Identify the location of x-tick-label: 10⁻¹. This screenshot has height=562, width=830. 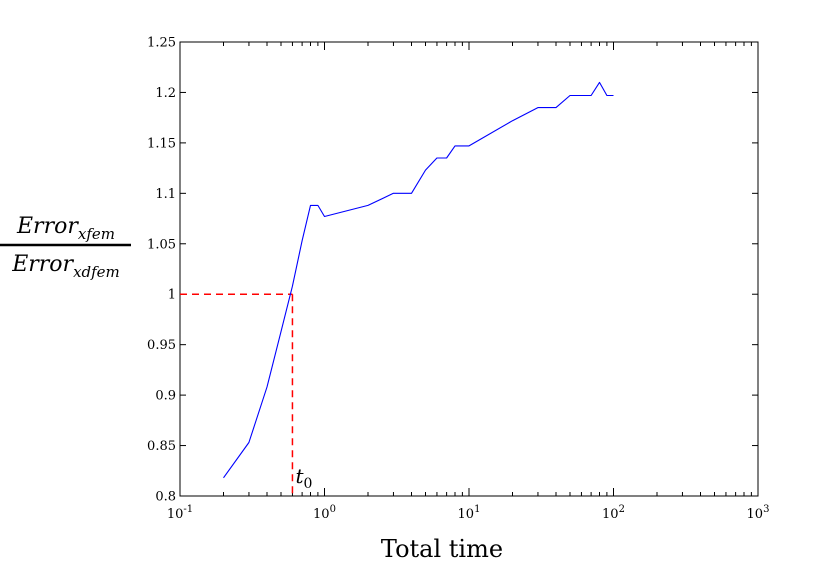
(180, 513).